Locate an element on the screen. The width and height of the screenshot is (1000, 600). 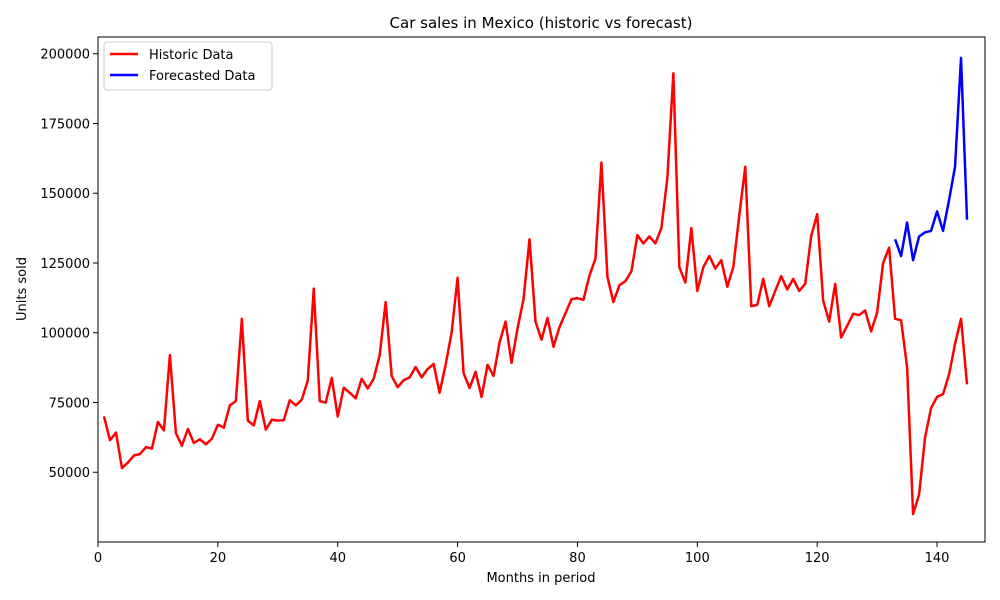
legend-label-forecast: Forecasted Data is located at coordinates (202, 76).